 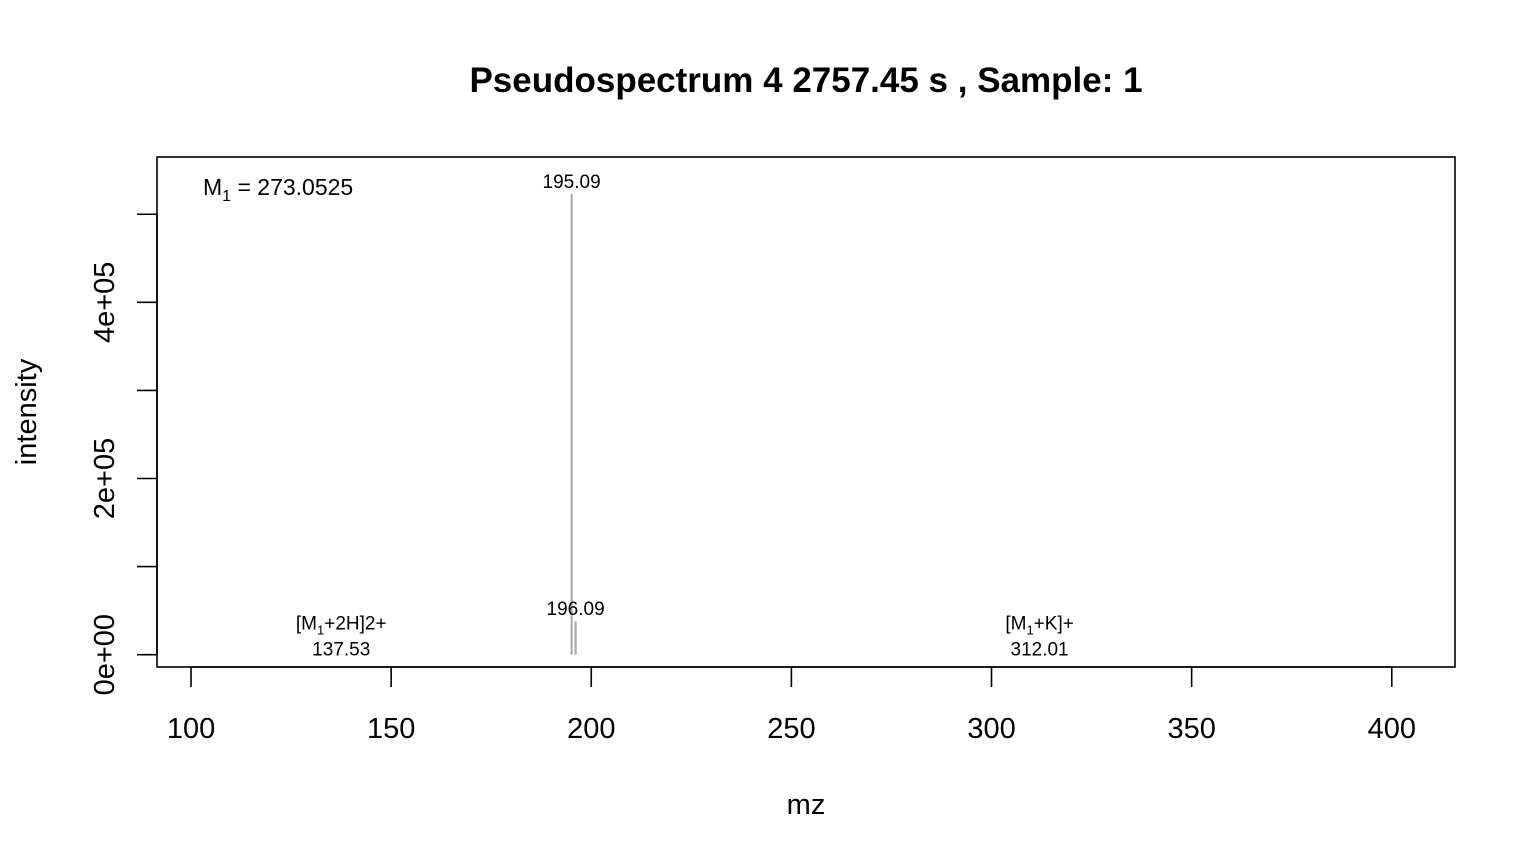 What do you see at coordinates (226, 196) in the screenshot?
I see `mass-annotation-subscript: 1` at bounding box center [226, 196].